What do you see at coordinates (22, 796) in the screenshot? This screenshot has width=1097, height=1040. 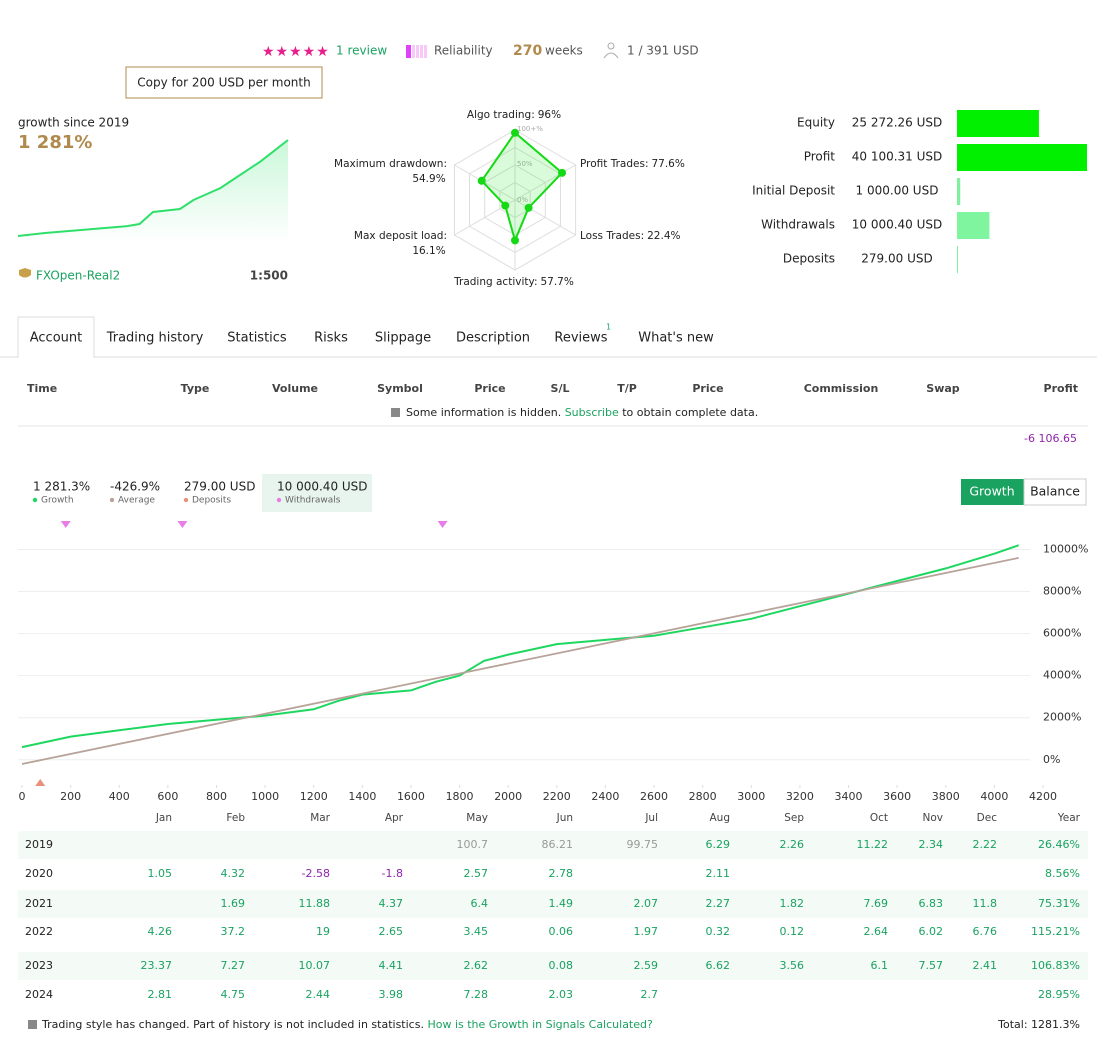 I see `x-tick-label: 0` at bounding box center [22, 796].